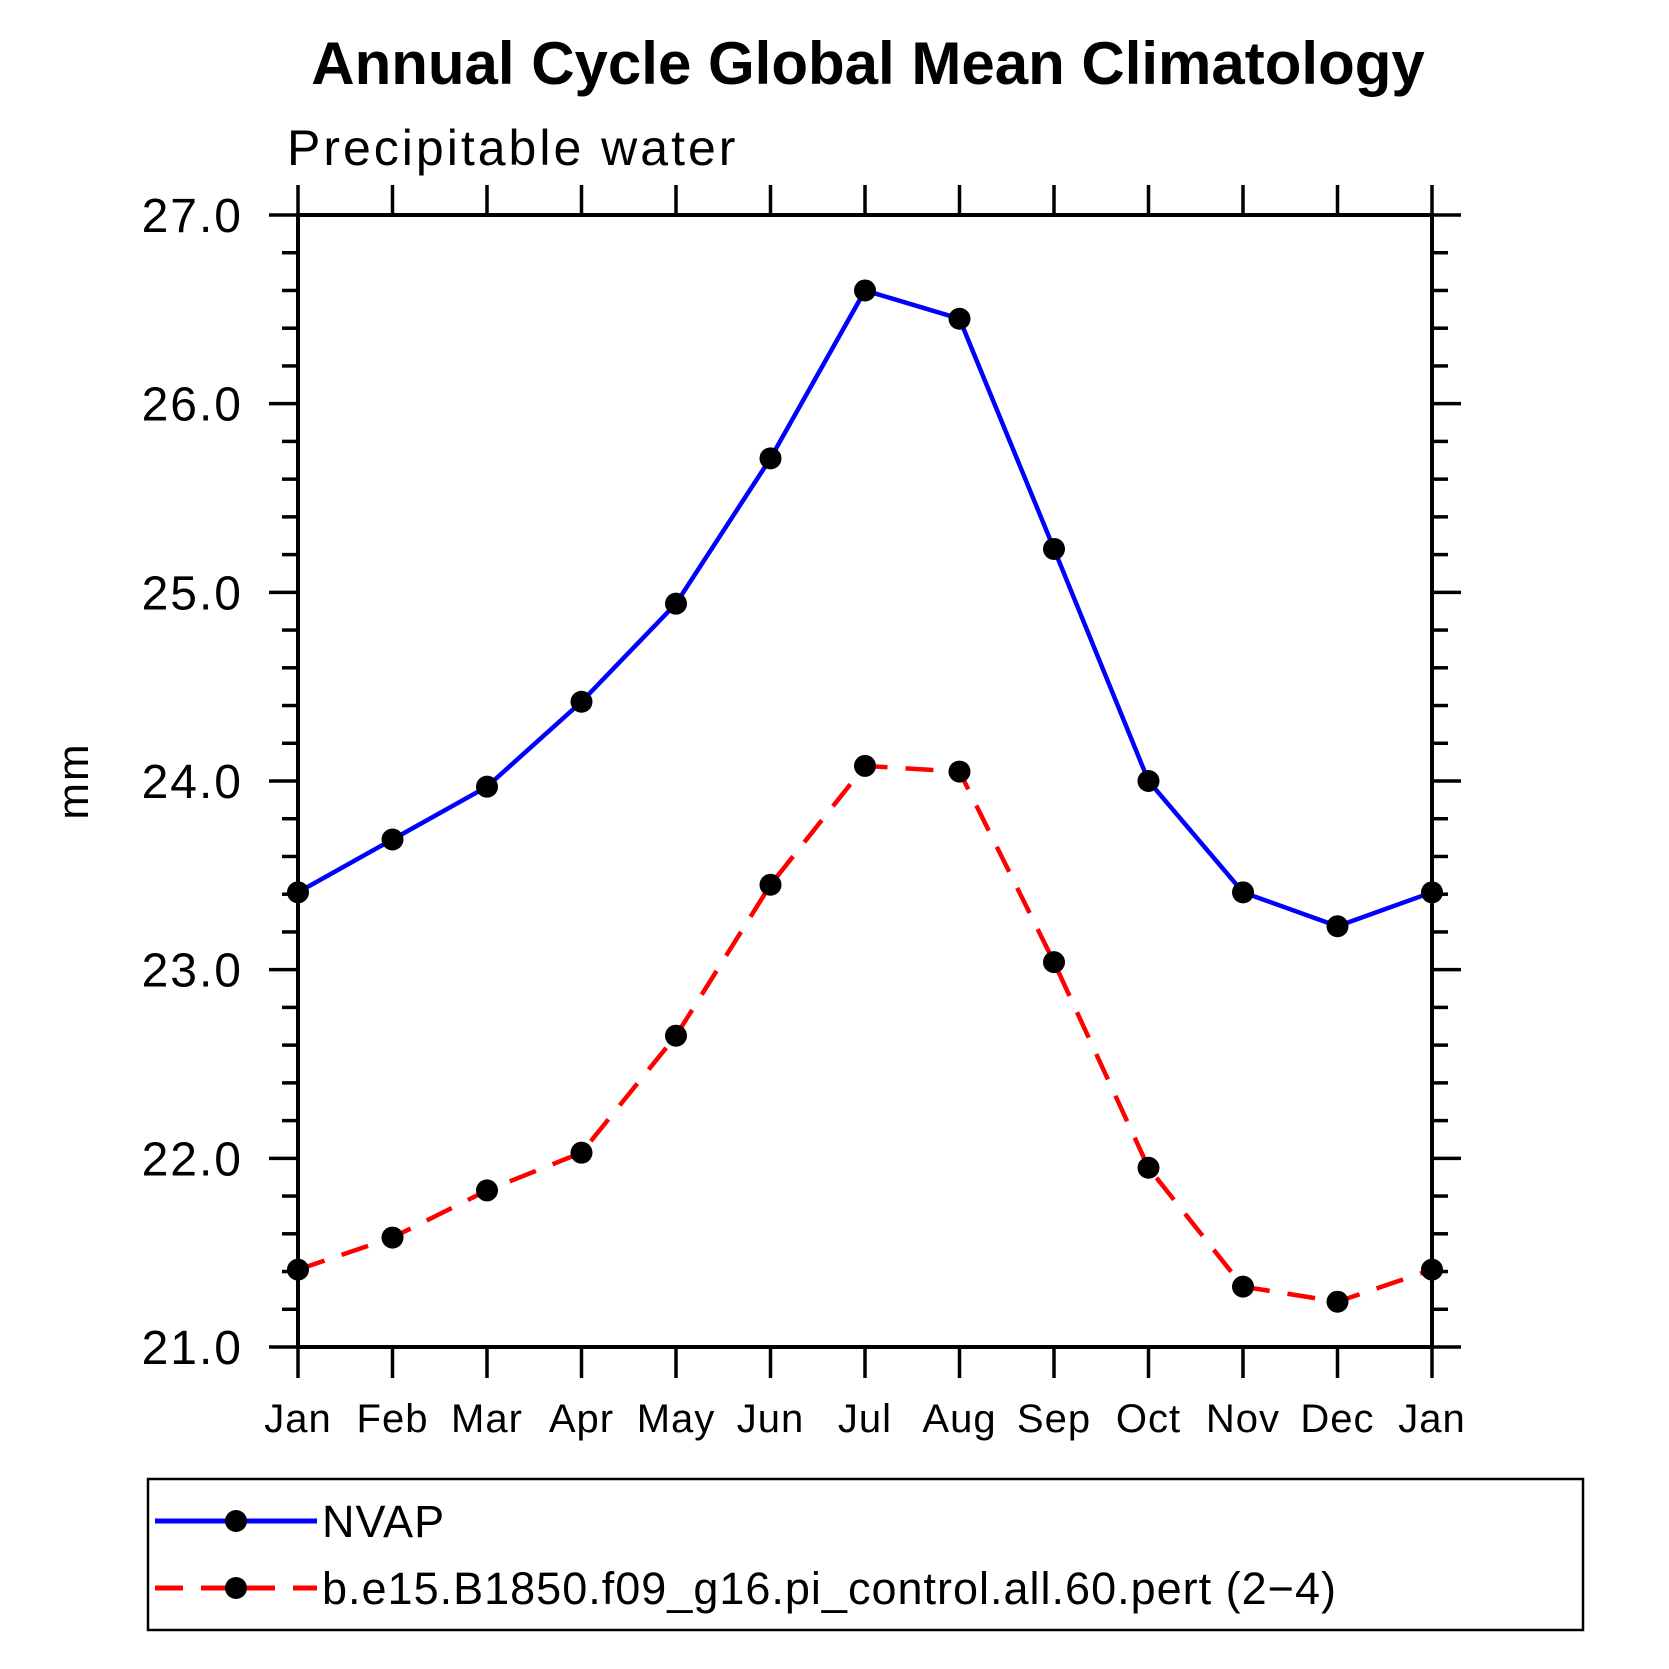 This screenshot has height=1669, width=1669. I want to click on x-tick-label: Mar, so click(487, 1419).